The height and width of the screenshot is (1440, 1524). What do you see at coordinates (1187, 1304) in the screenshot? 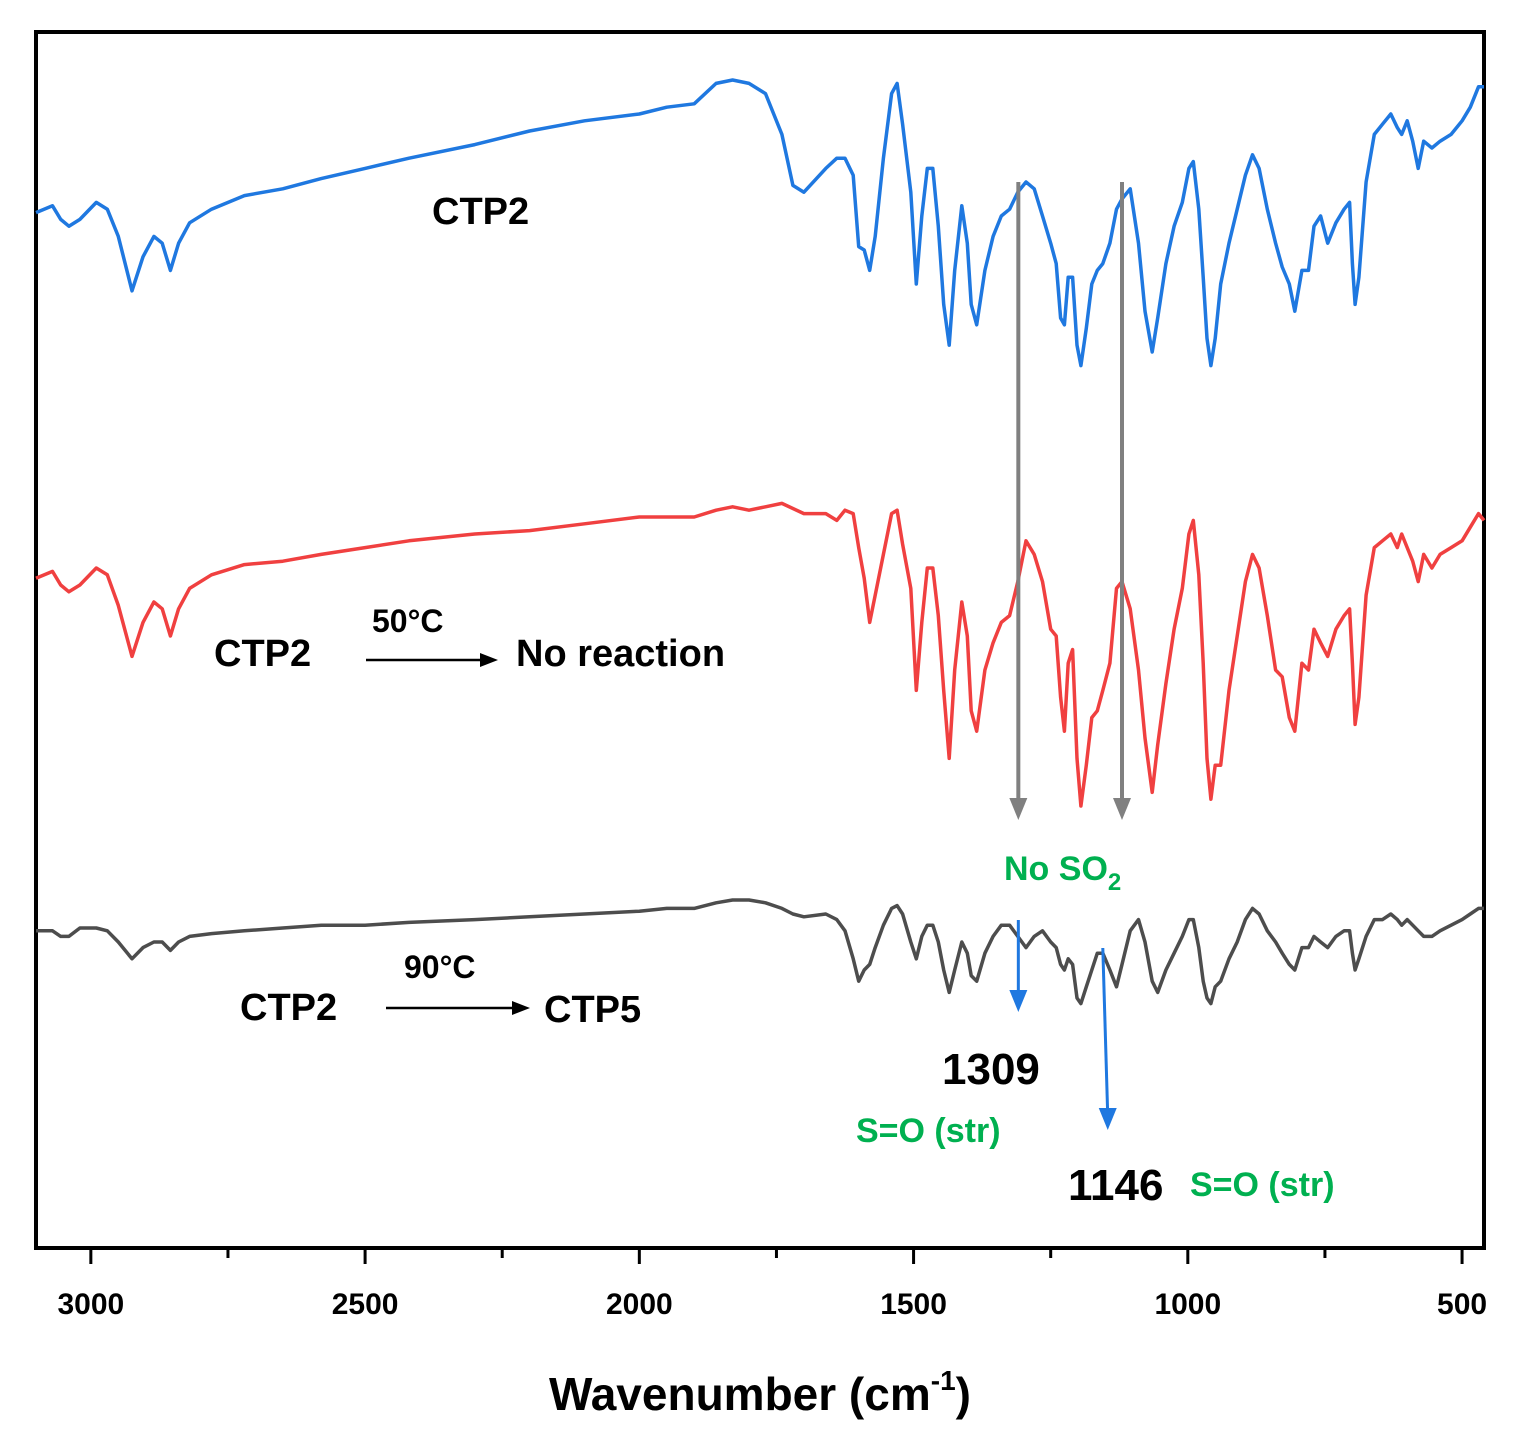
I see `x-tick-label-1000: 1000` at bounding box center [1187, 1304].